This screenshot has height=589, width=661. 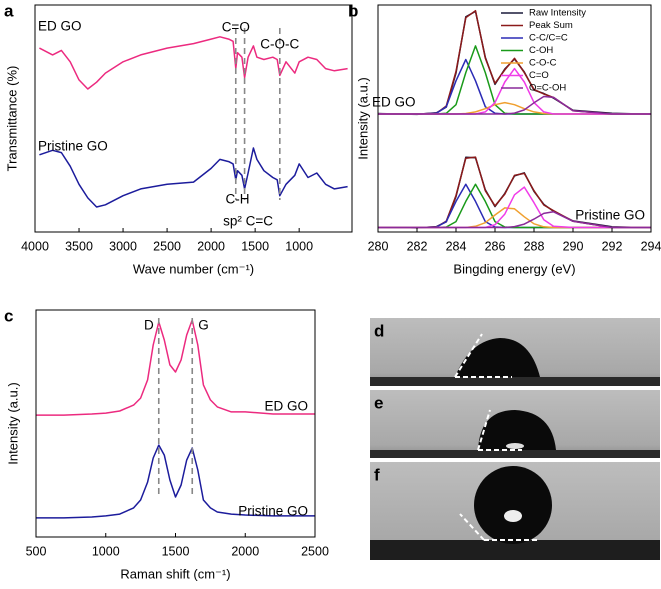 I want to click on x-tick-label: 3500, so click(x=79, y=246).